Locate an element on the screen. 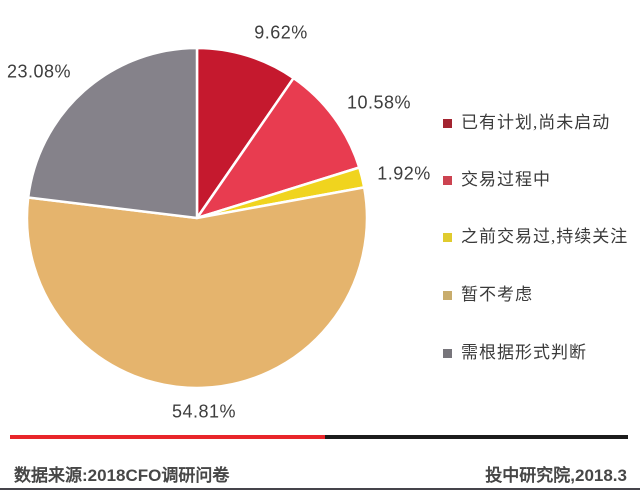 The width and height of the screenshot is (640, 492). legend-item: 之前交易过,持续关注 is located at coordinates (541, 237).